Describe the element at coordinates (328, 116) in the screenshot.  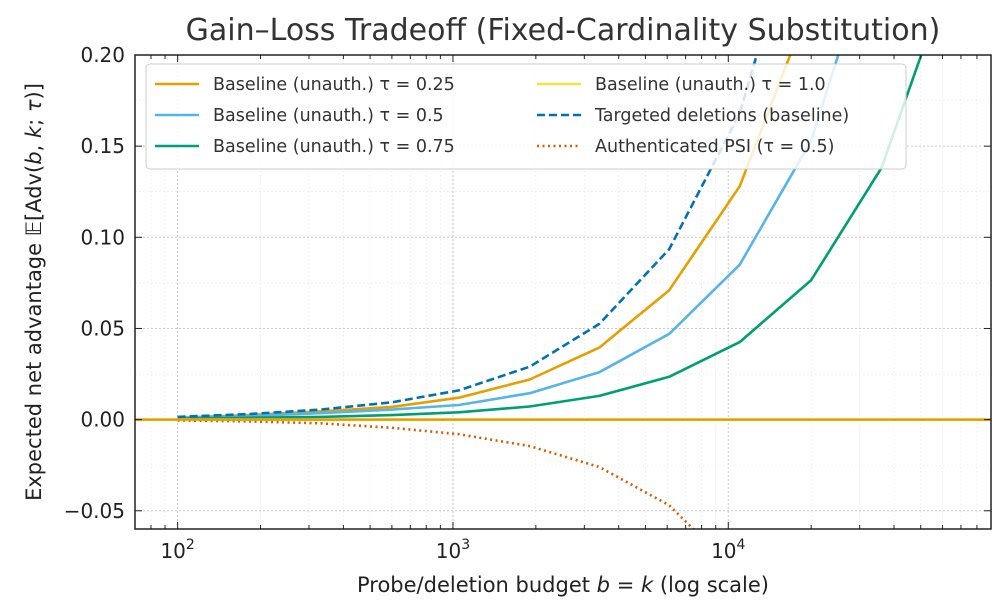
I see `legend-label-1: Baseline (unauth.) τ = 0.5` at that location.